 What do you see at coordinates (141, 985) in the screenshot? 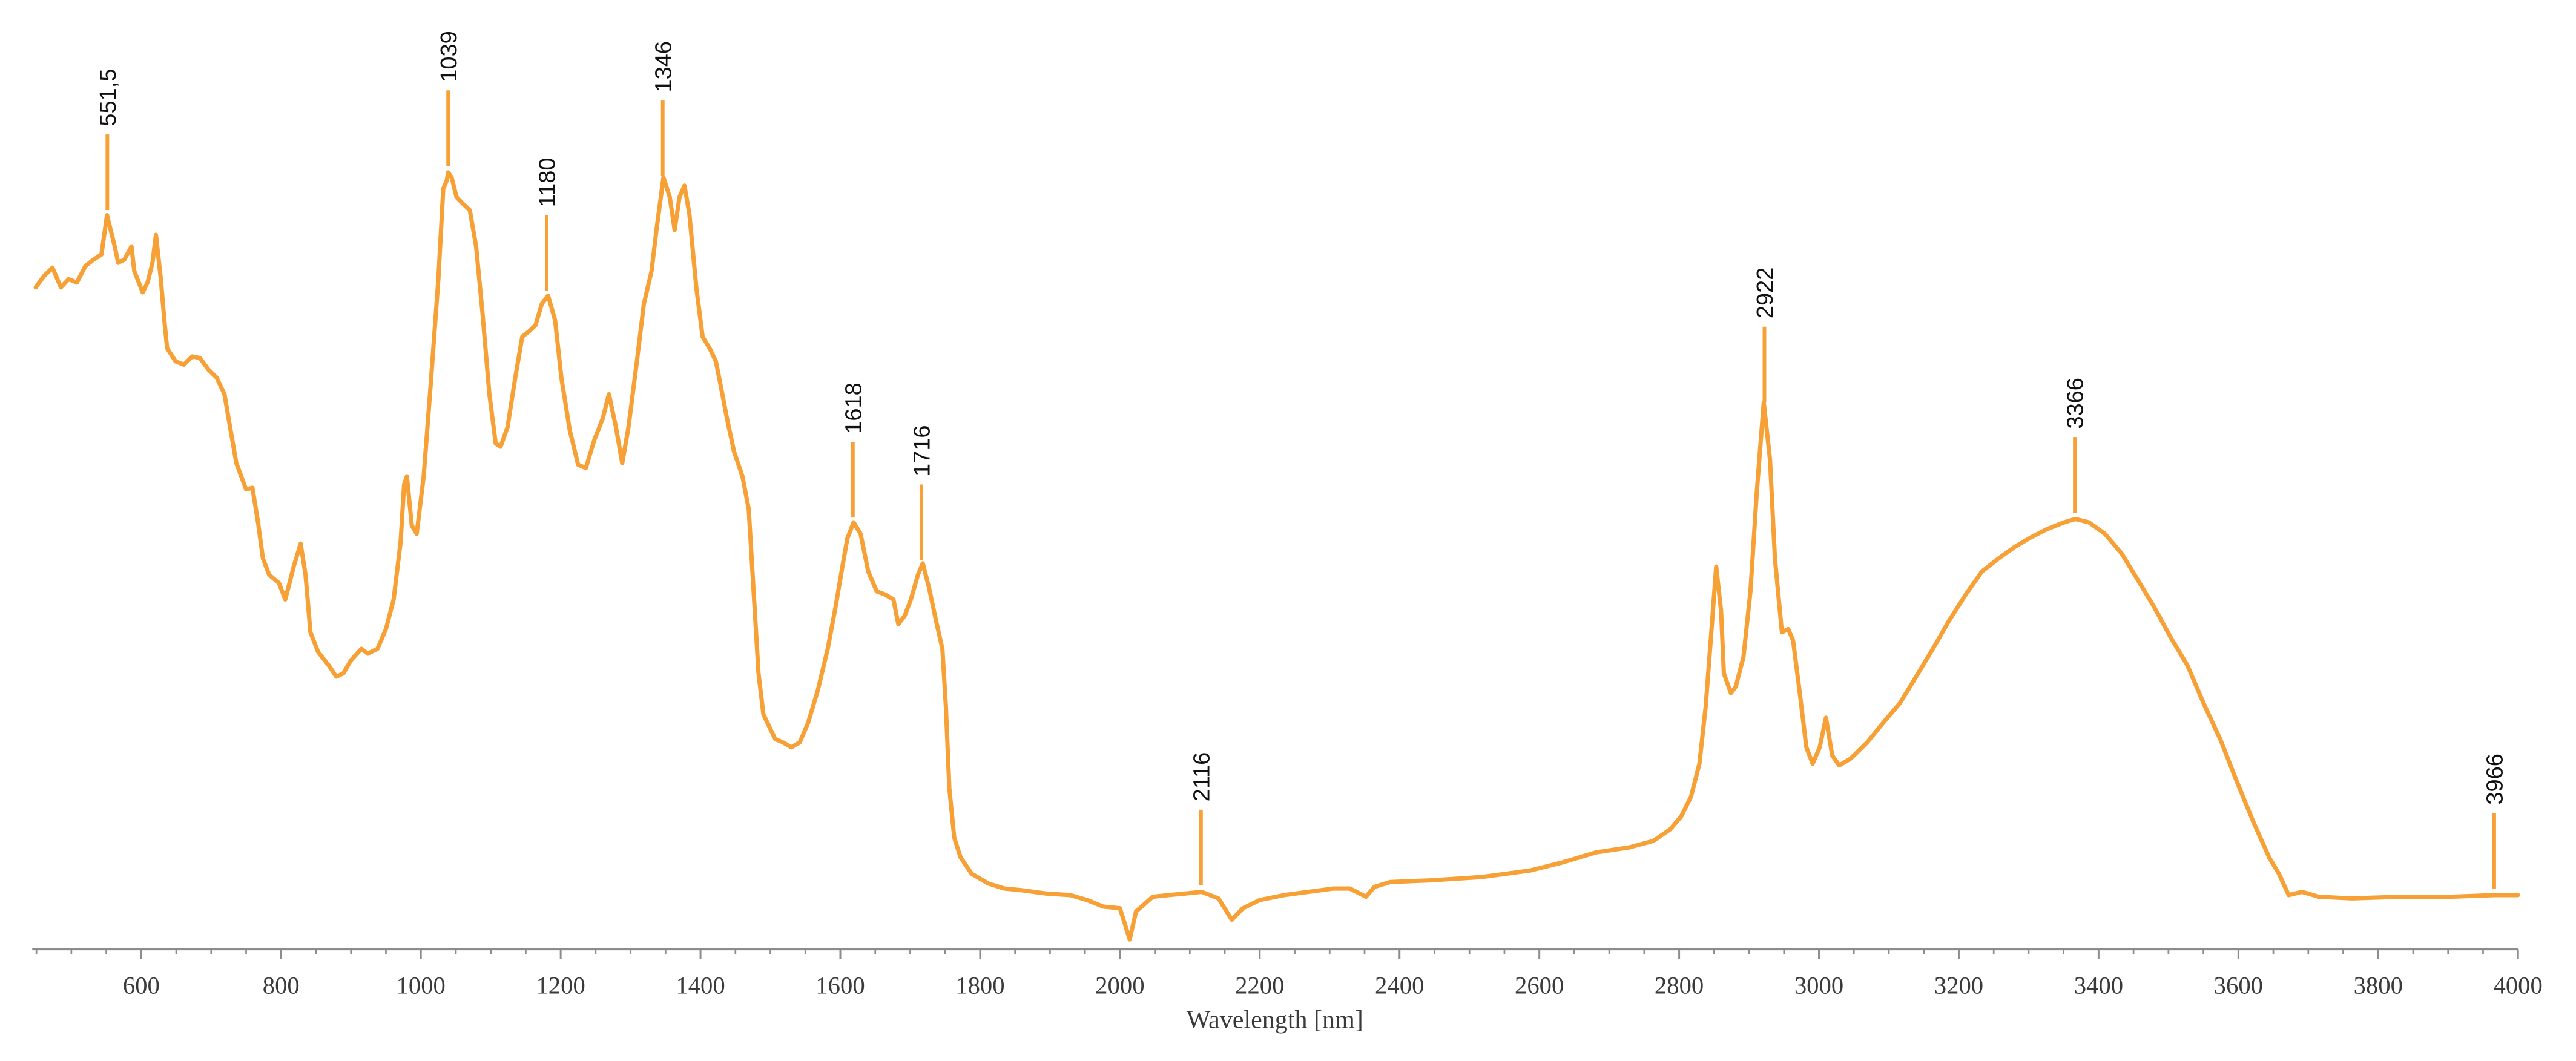
I see `x-tick-label: 600` at bounding box center [141, 985].